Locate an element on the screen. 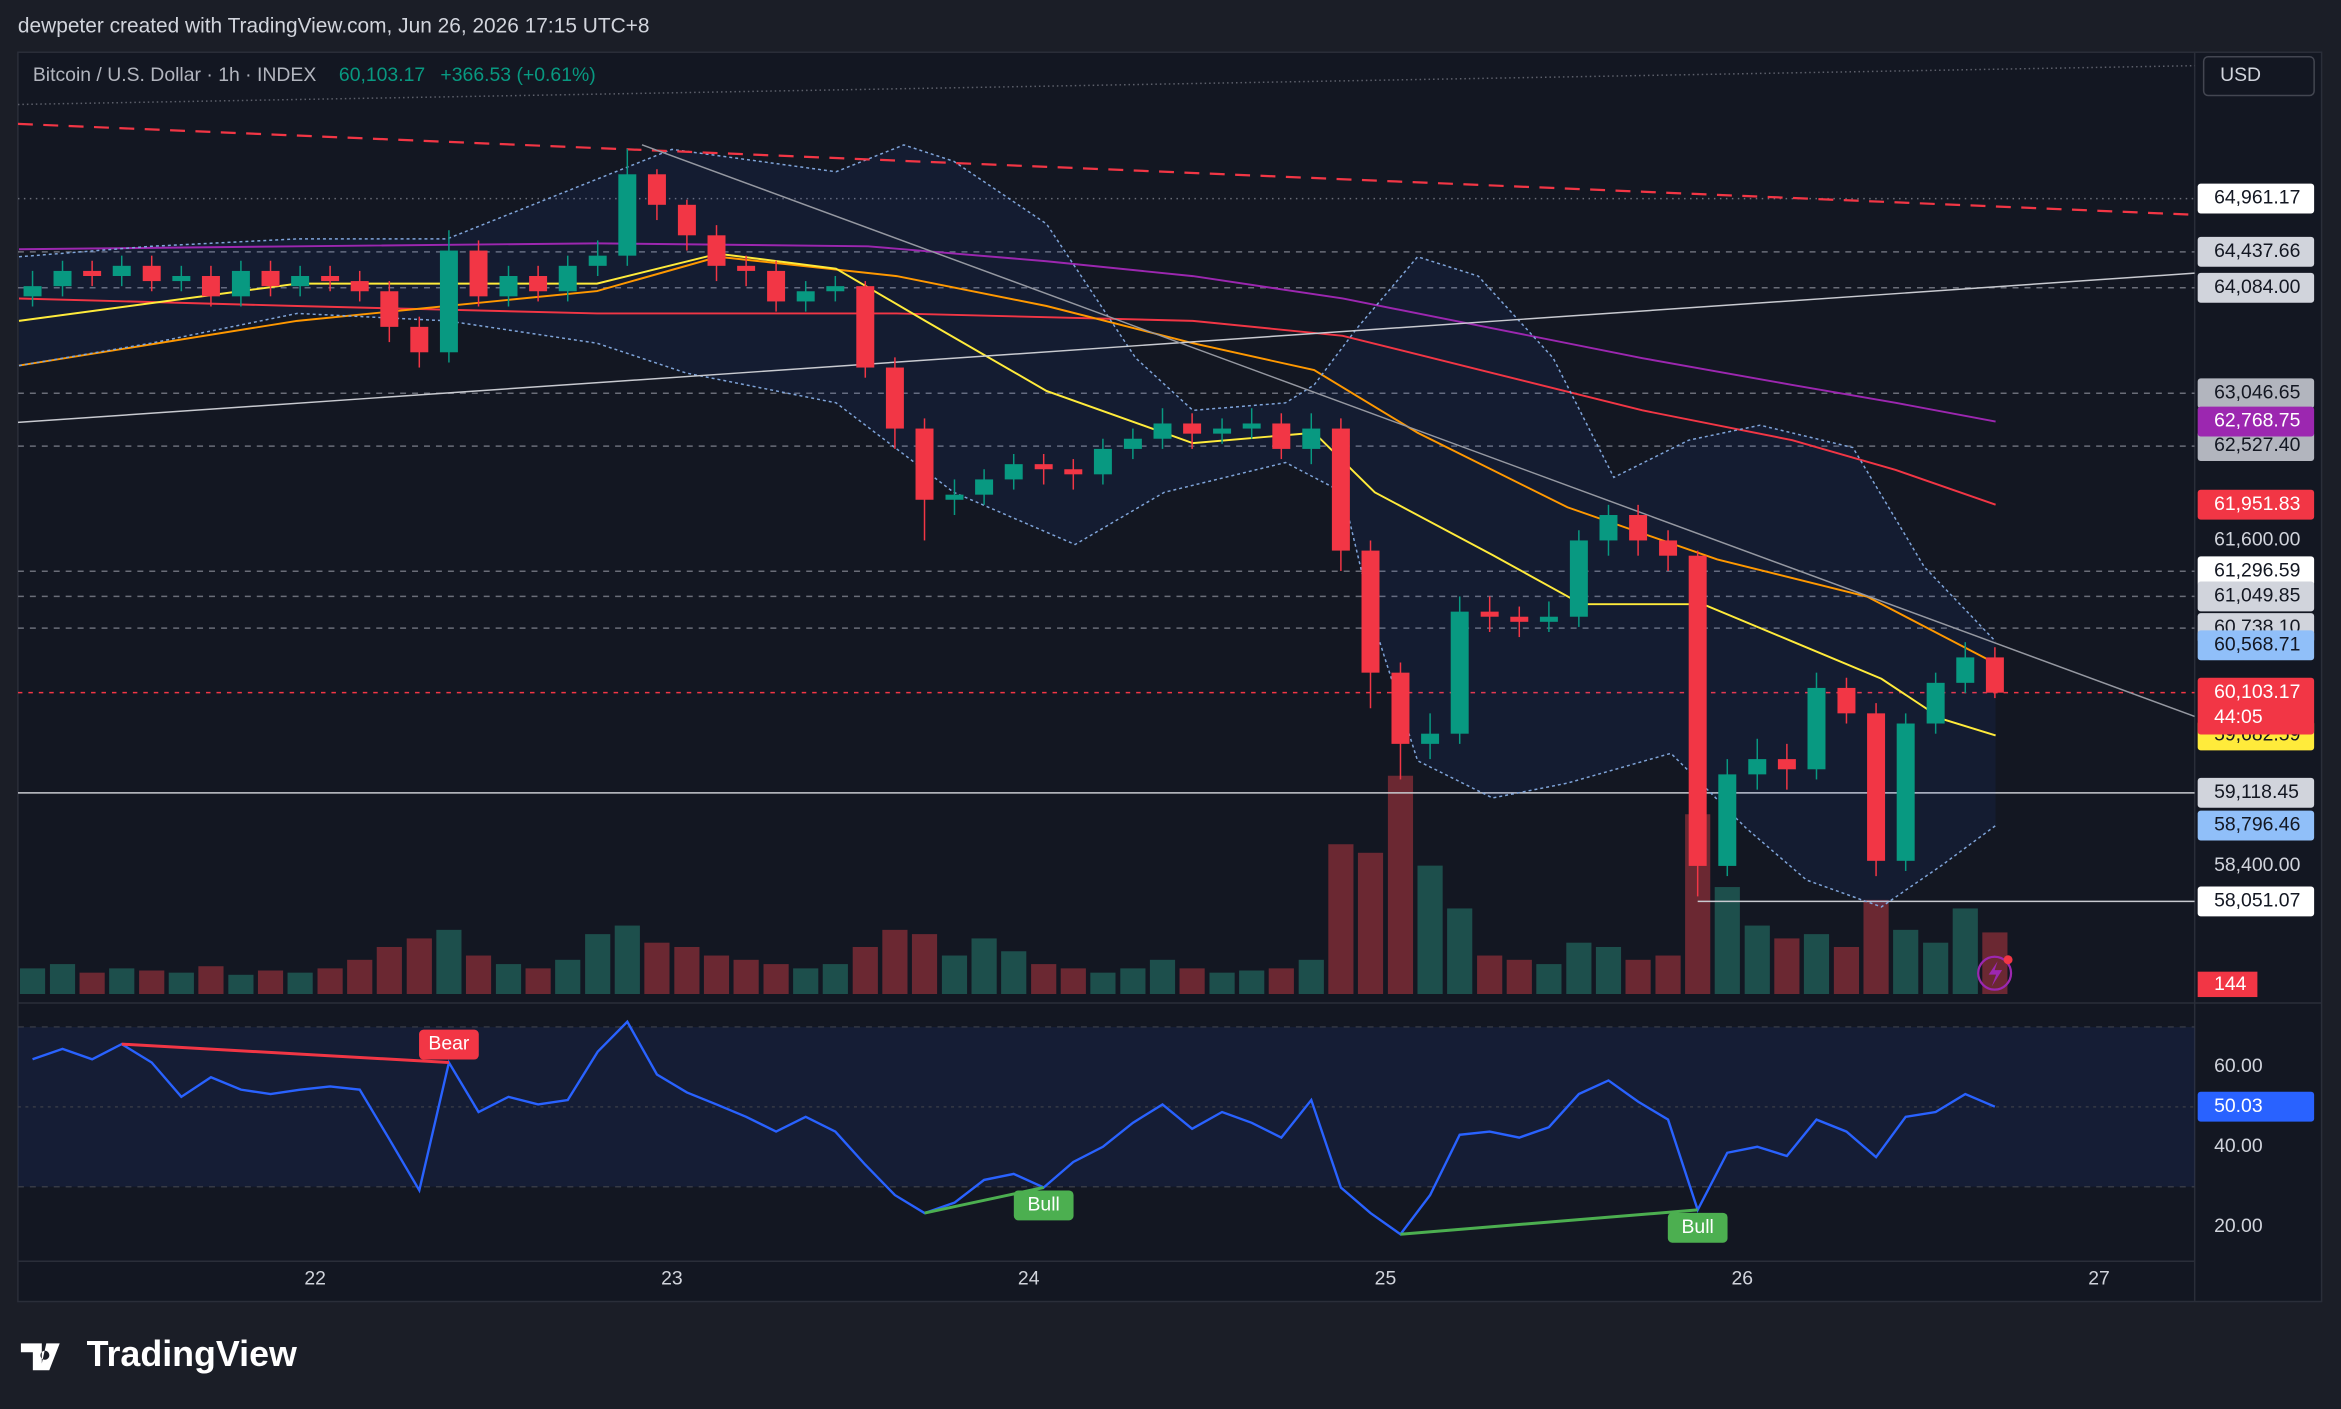 The width and height of the screenshot is (2341, 1409). price-tag-label: 61,049.85 is located at coordinates (2257, 596).